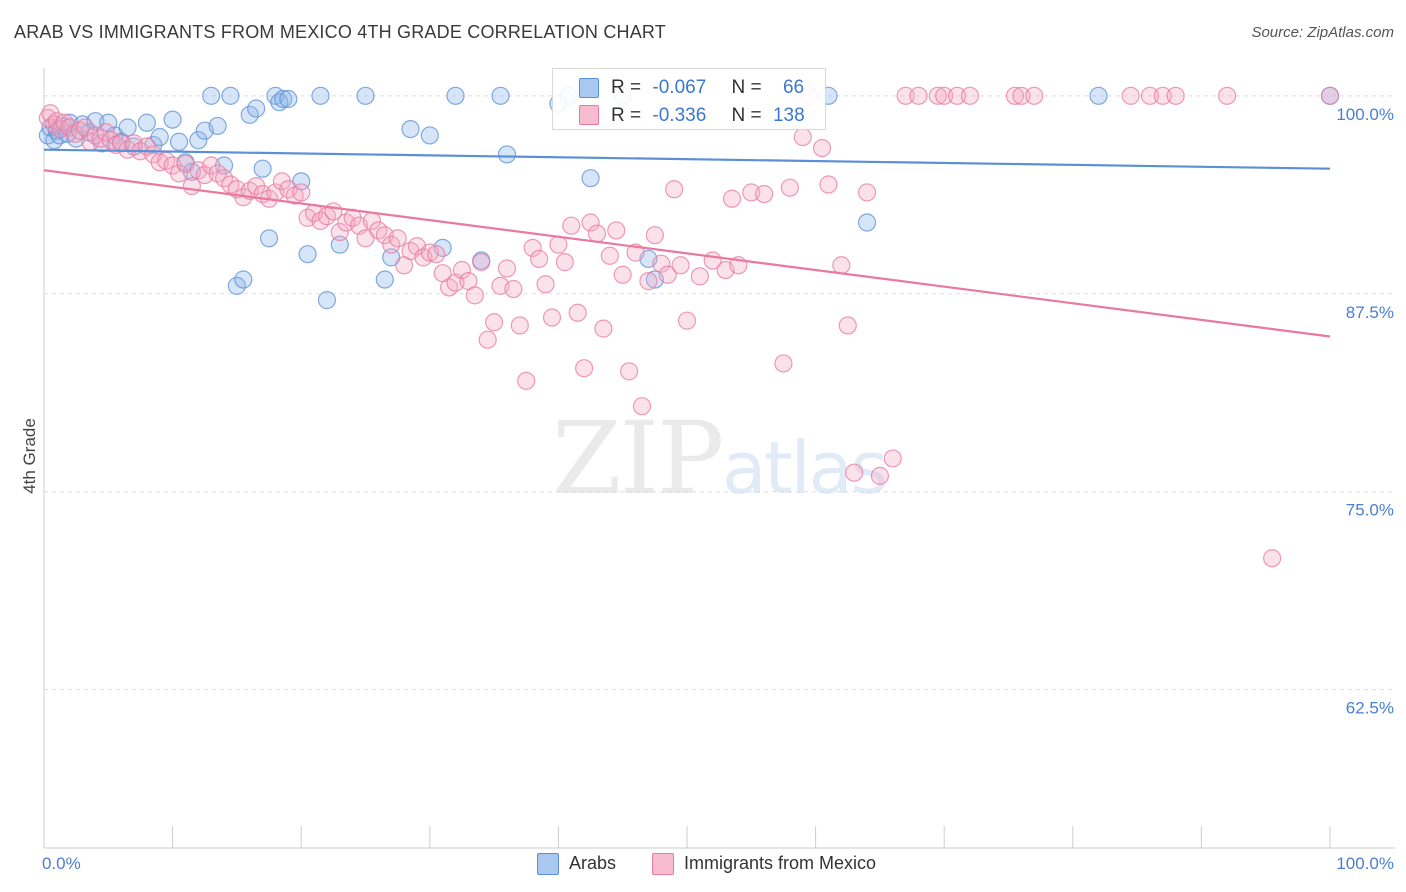 This screenshot has height=892, width=1406. Describe the element at coordinates (793, 87) in the screenshot. I see `stats-n-value: 66` at that location.